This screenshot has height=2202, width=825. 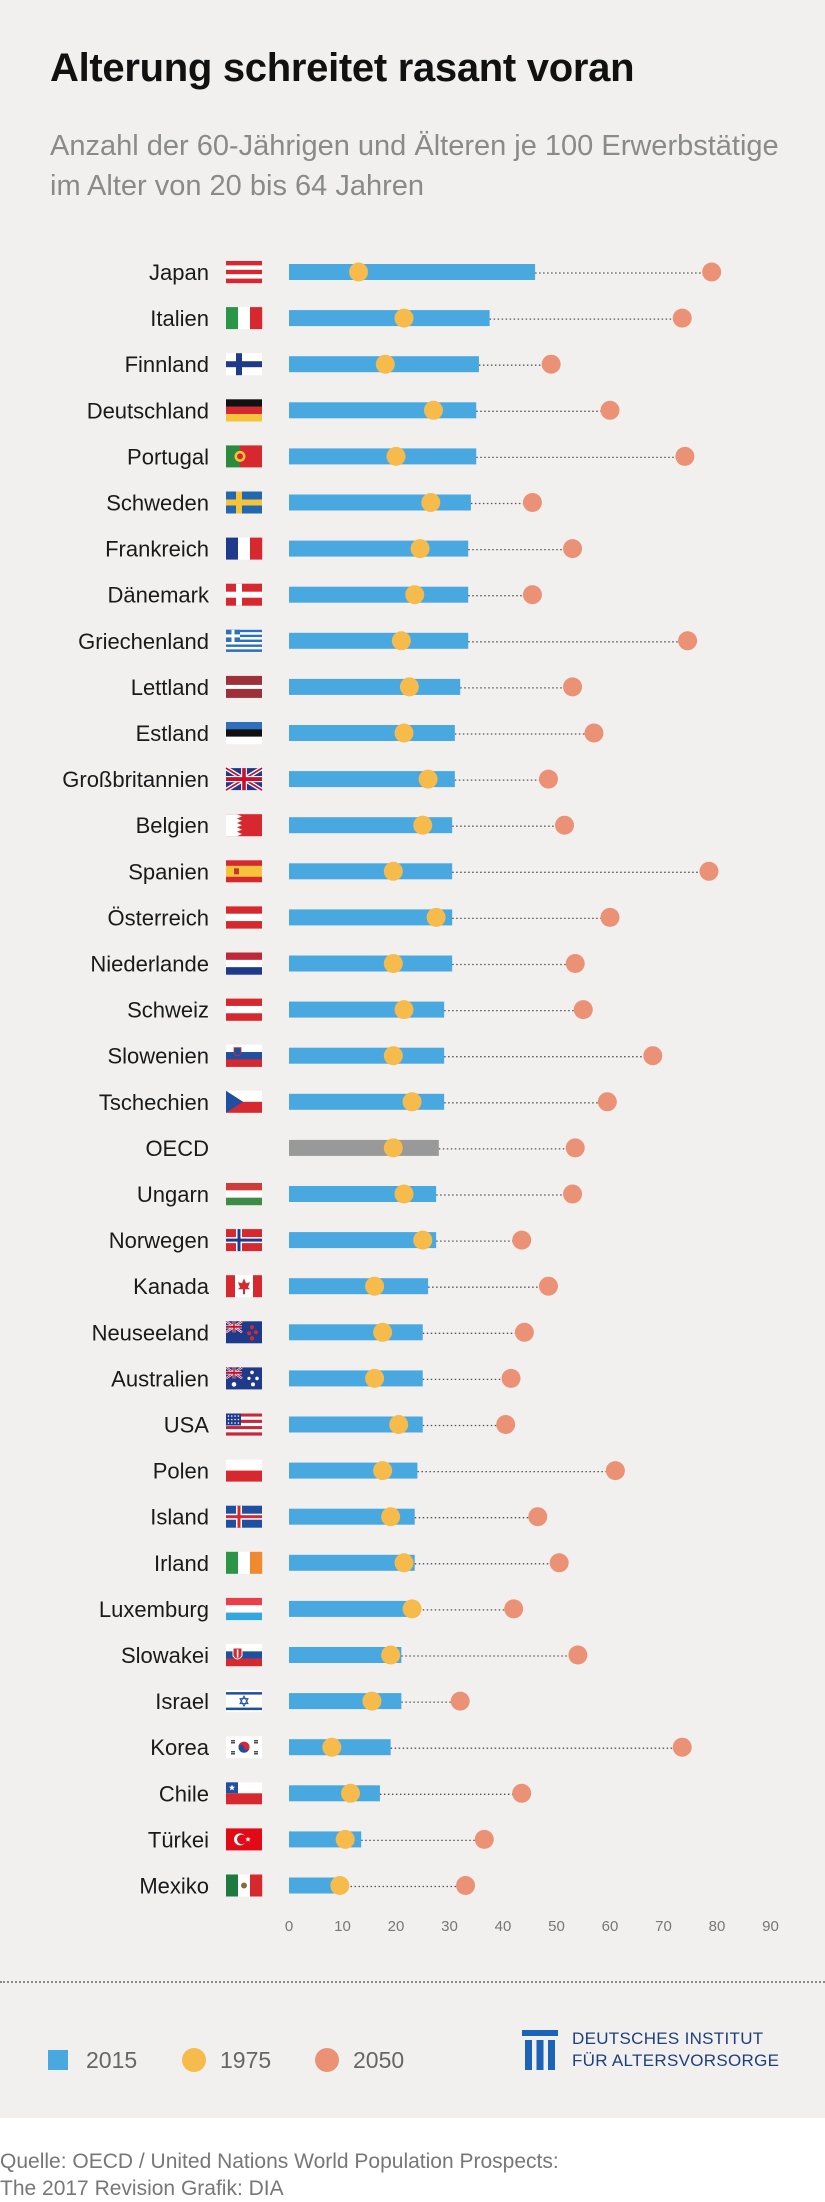 I want to click on logo-line-1: DEUTSCHES INSTITUT, so click(x=668, y=2038).